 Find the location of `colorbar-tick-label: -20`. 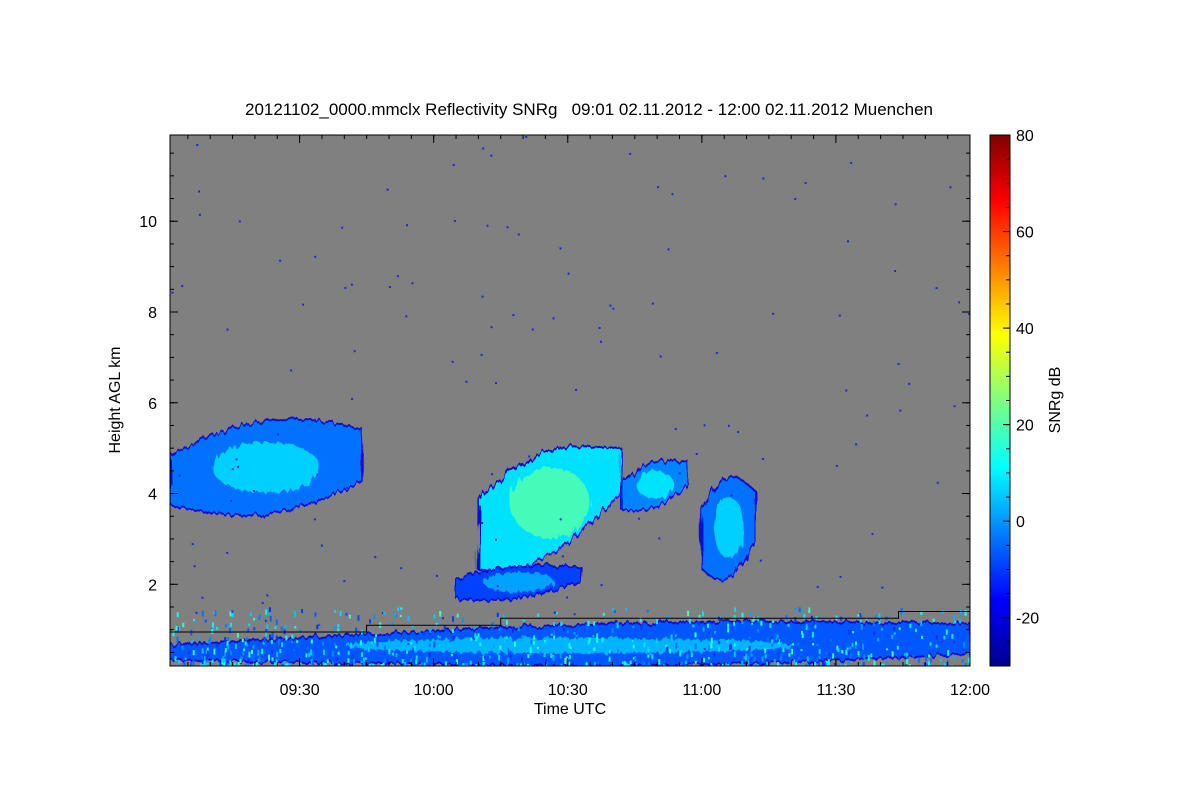

colorbar-tick-label: -20 is located at coordinates (1027, 619).